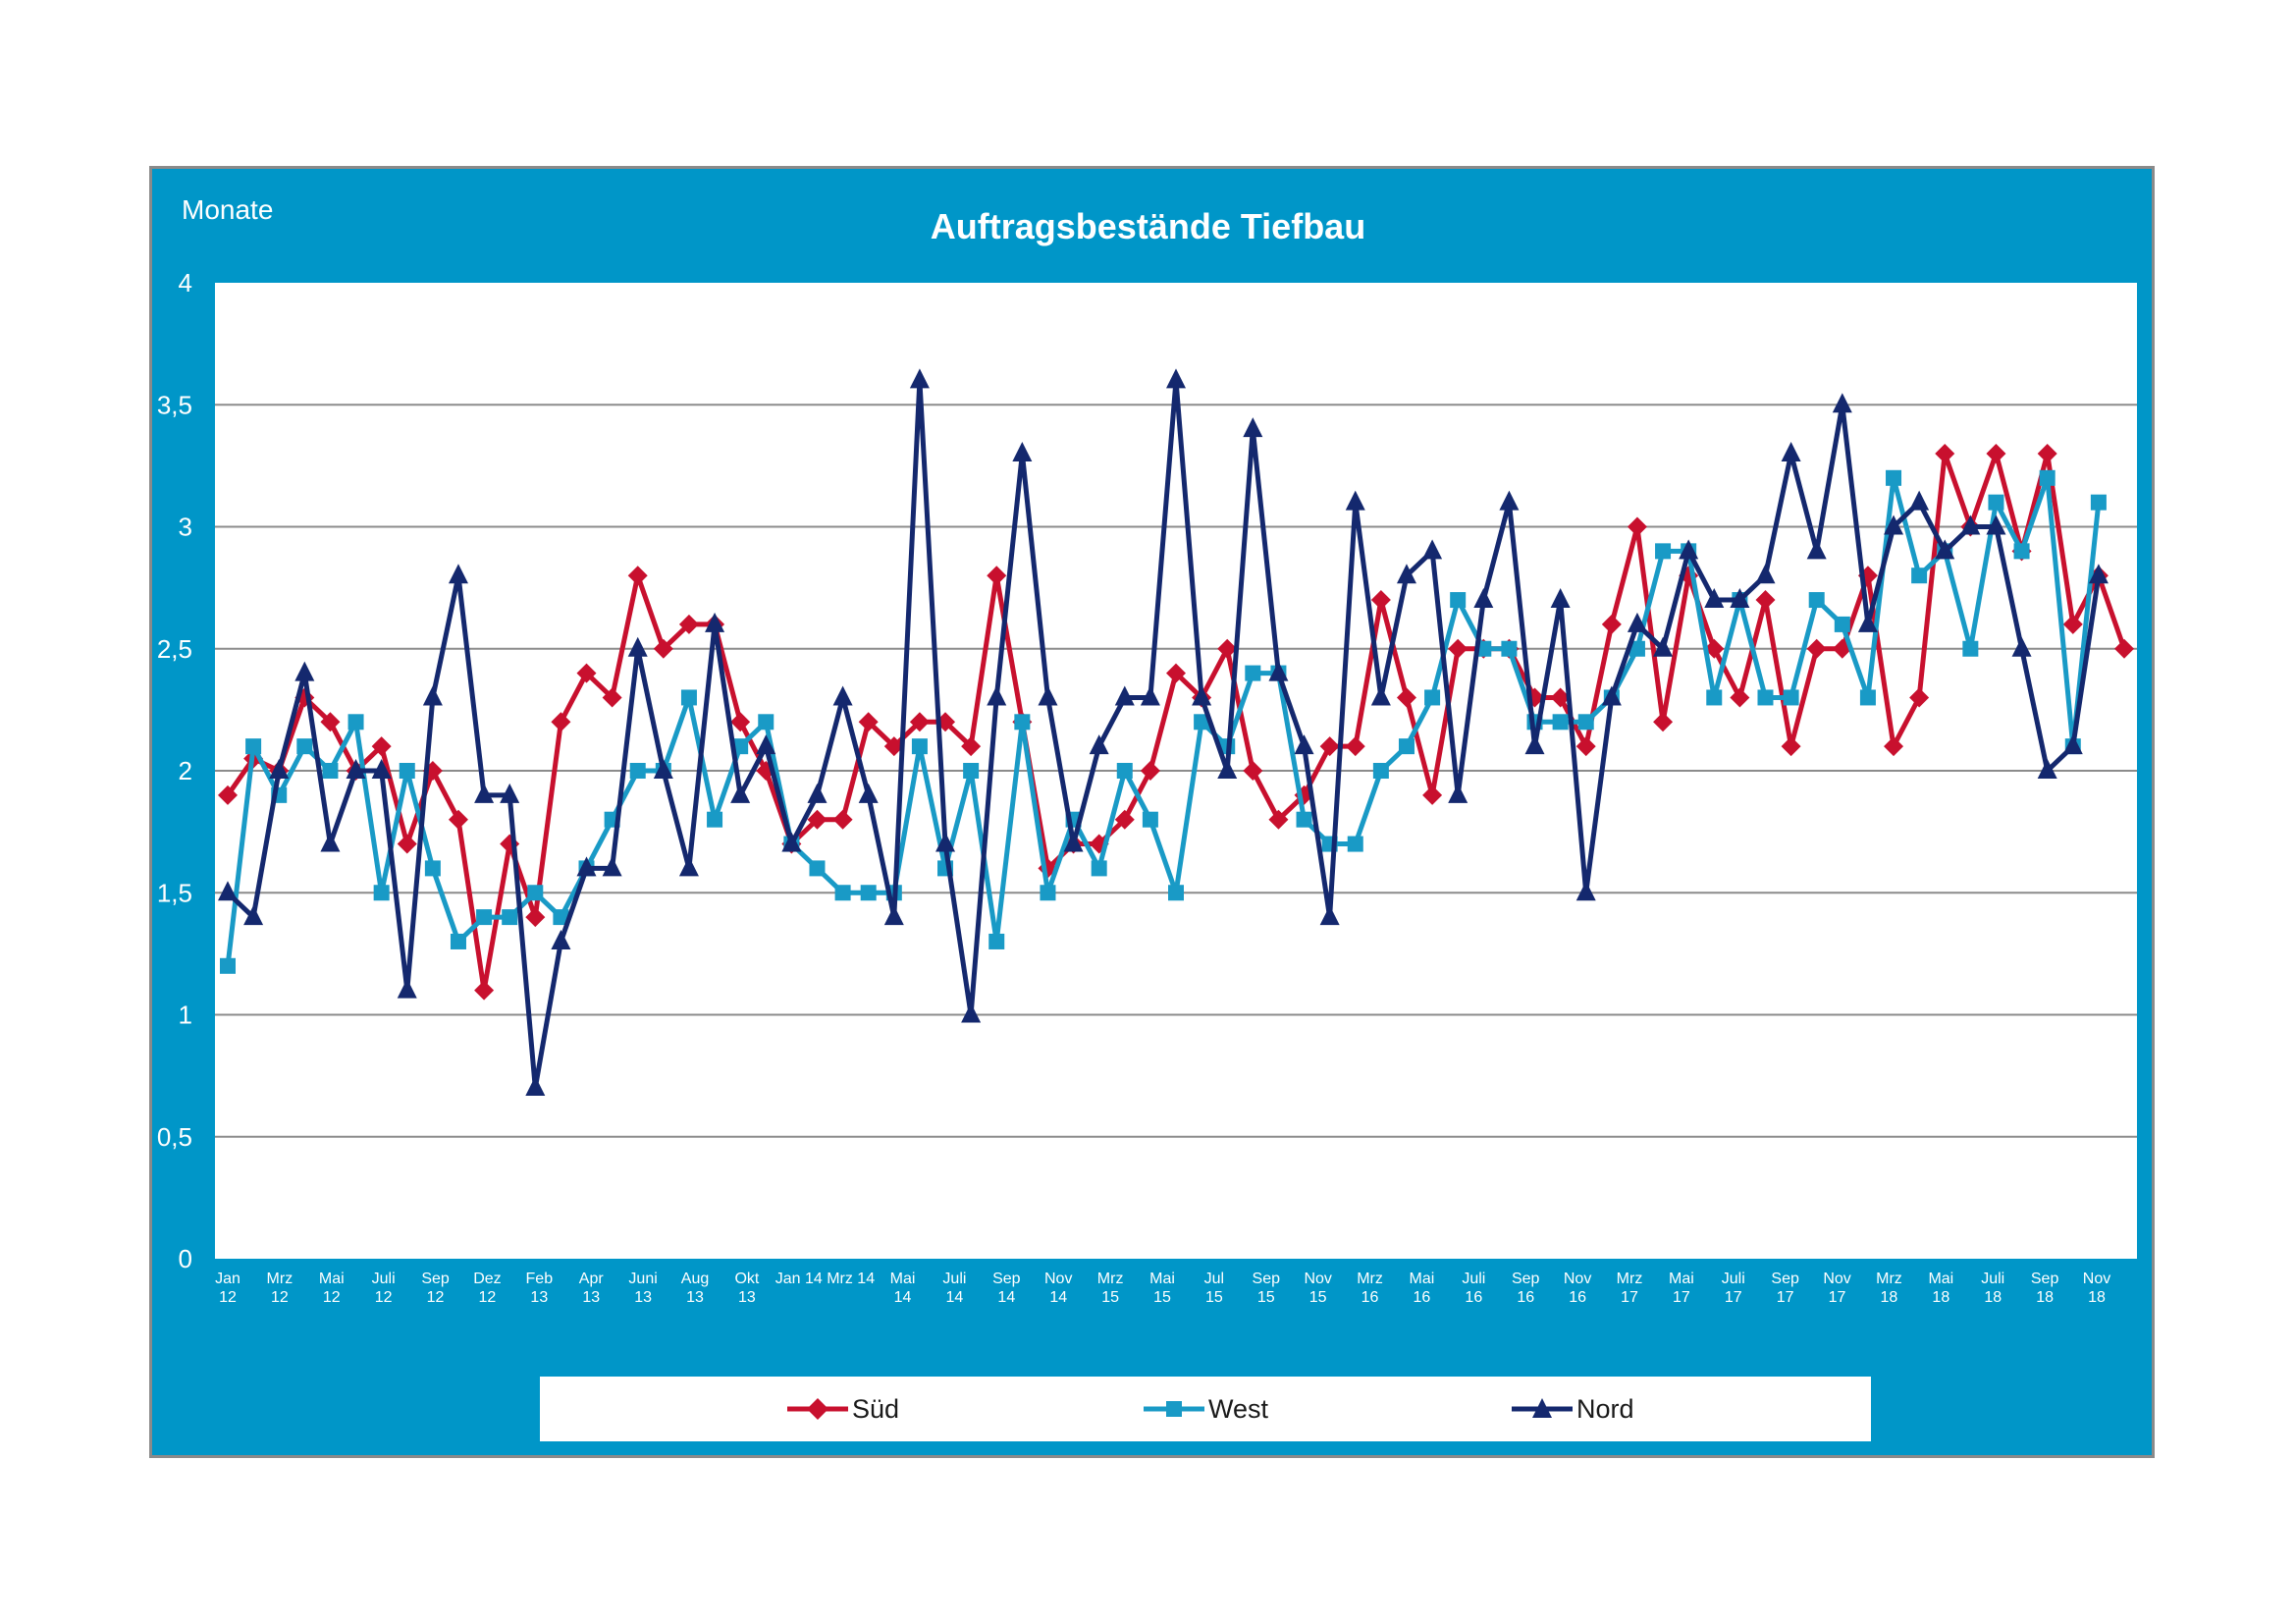 The width and height of the screenshot is (2296, 1623). Describe the element at coordinates (1214, 1279) in the screenshot. I see `x-tick-label: Jul` at that location.